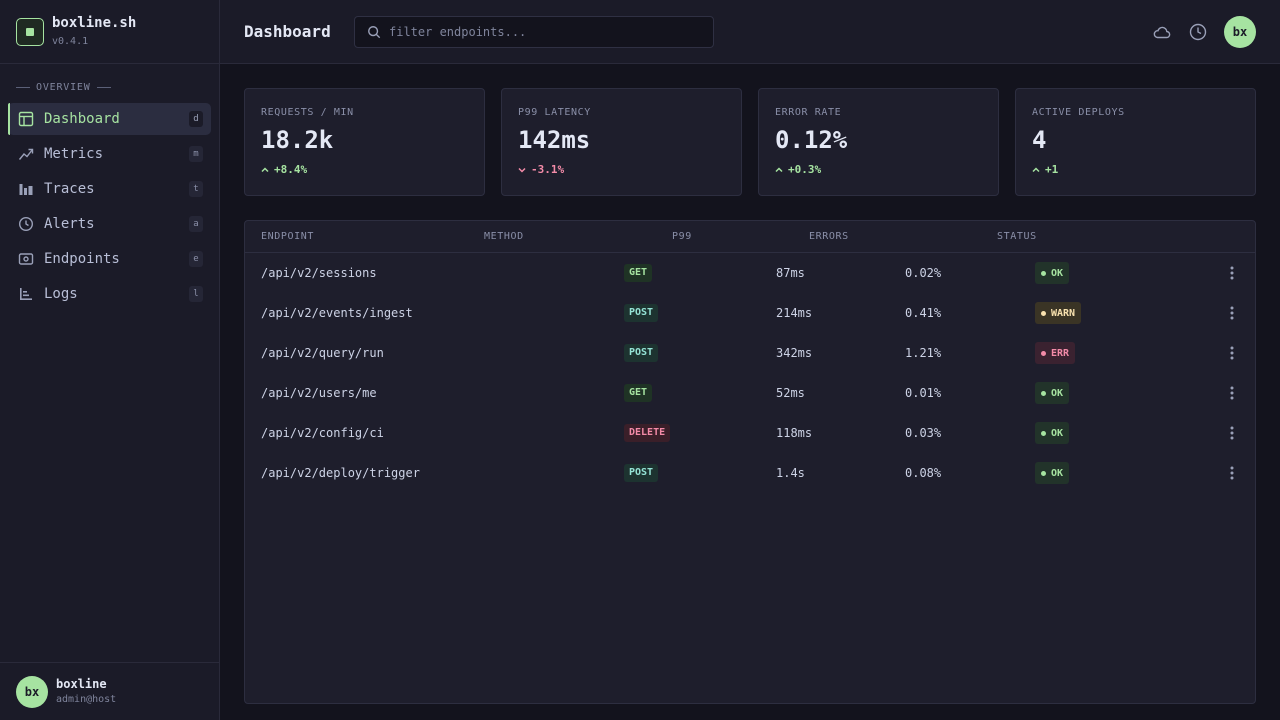 The width and height of the screenshot is (1280, 720). Describe the element at coordinates (829, 236) in the screenshot. I see `column-header-errors: ERRORS` at that location.